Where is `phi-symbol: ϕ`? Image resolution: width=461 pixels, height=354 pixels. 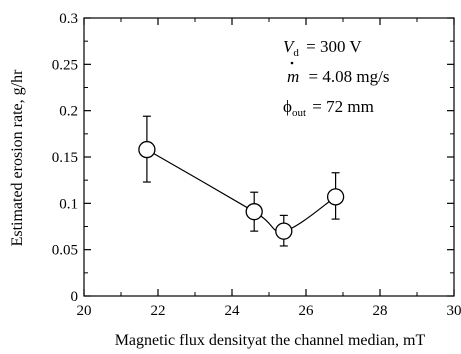 phi-symbol: ϕ is located at coordinates (287, 106).